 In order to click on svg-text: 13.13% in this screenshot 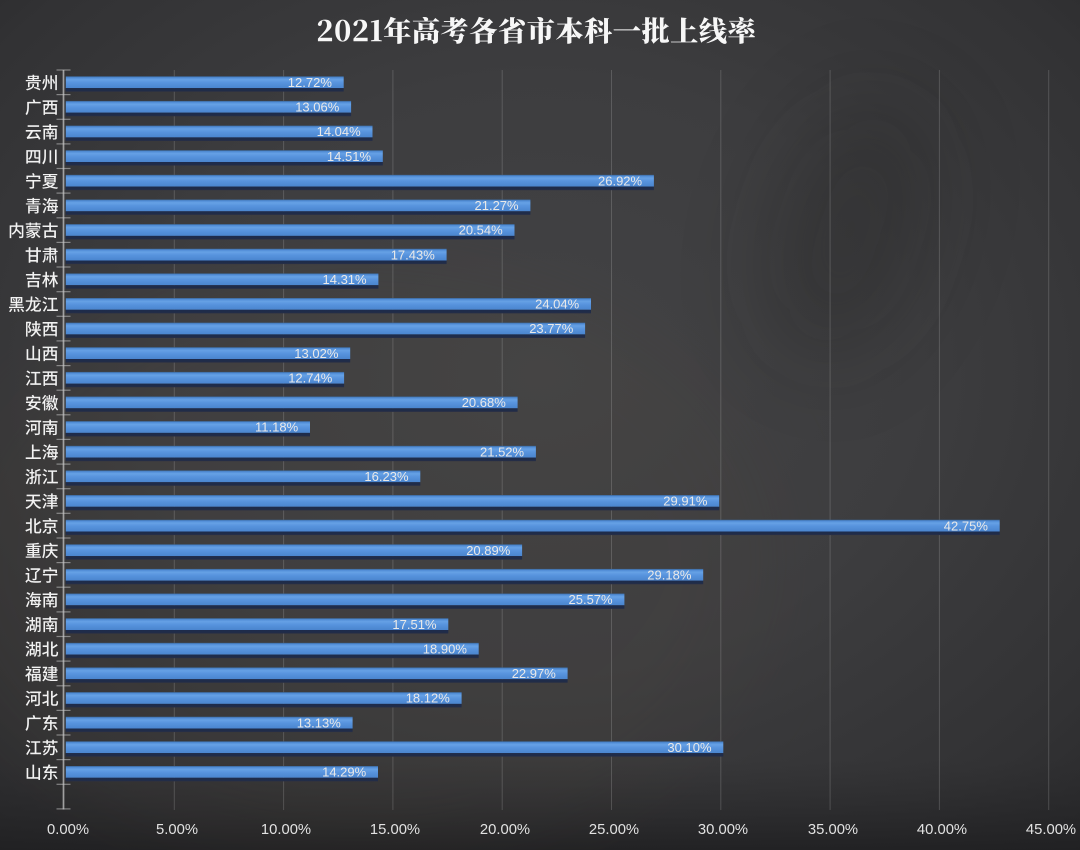, I will do `click(319, 722)`.